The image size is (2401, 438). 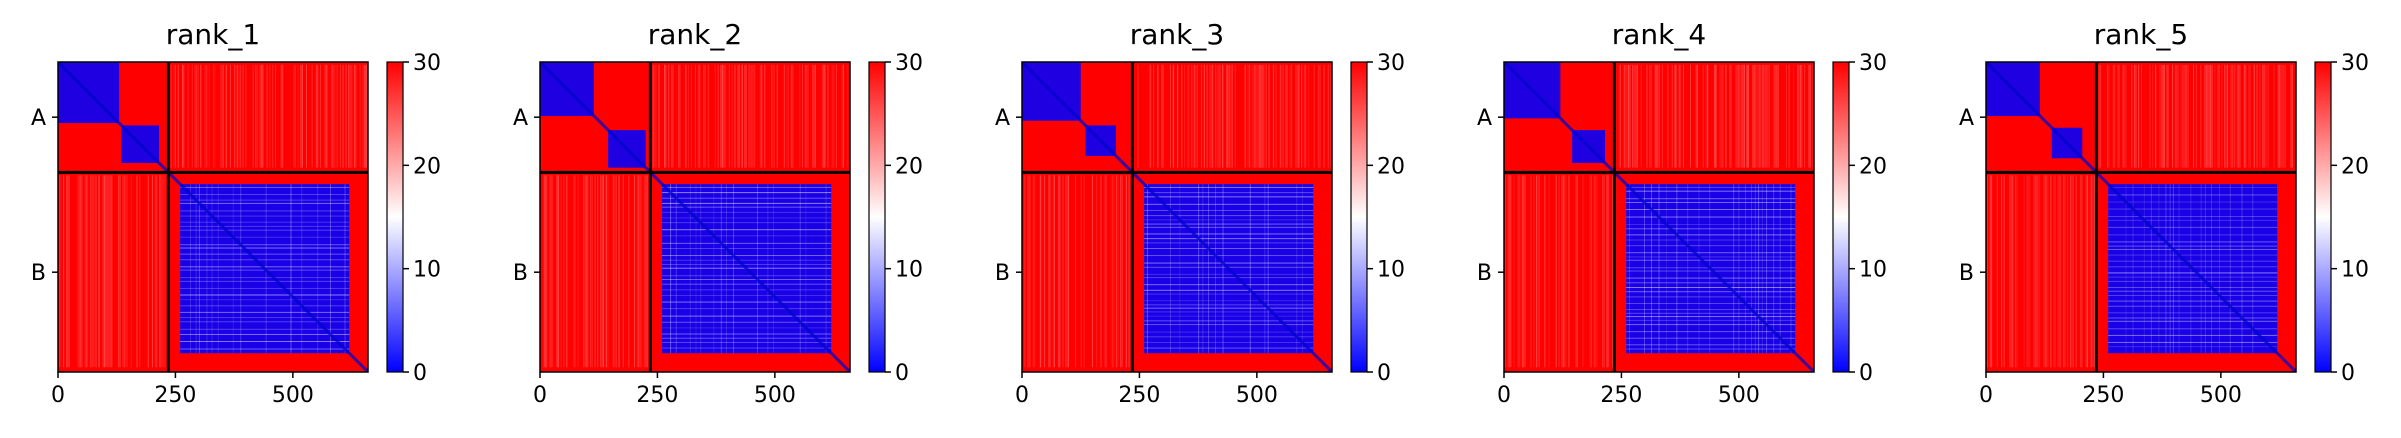 I want to click on chart-title: rank_4, so click(x=1659, y=34).